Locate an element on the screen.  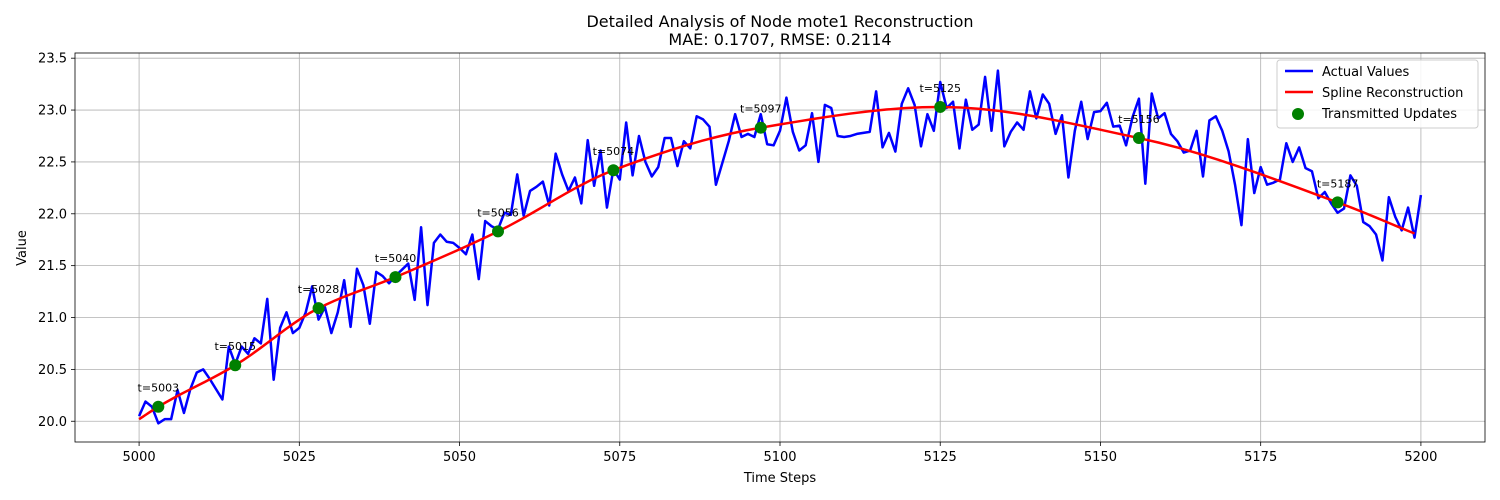
x-axis-label: Time Steps is located at coordinates (780, 478).